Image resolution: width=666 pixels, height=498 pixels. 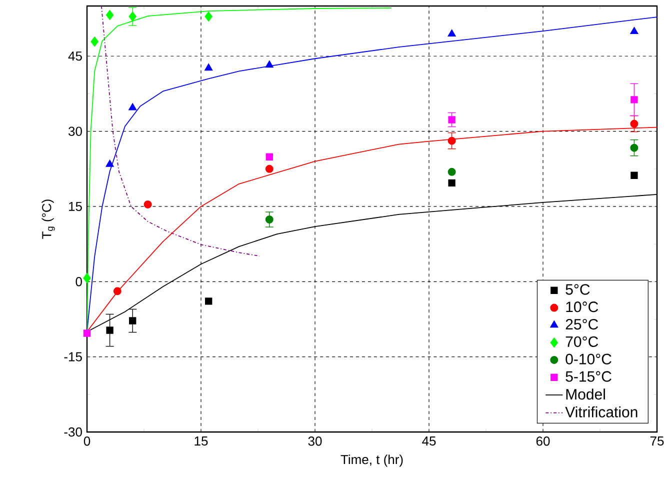 What do you see at coordinates (75, 56) in the screenshot?
I see `y-tick-label: 45` at bounding box center [75, 56].